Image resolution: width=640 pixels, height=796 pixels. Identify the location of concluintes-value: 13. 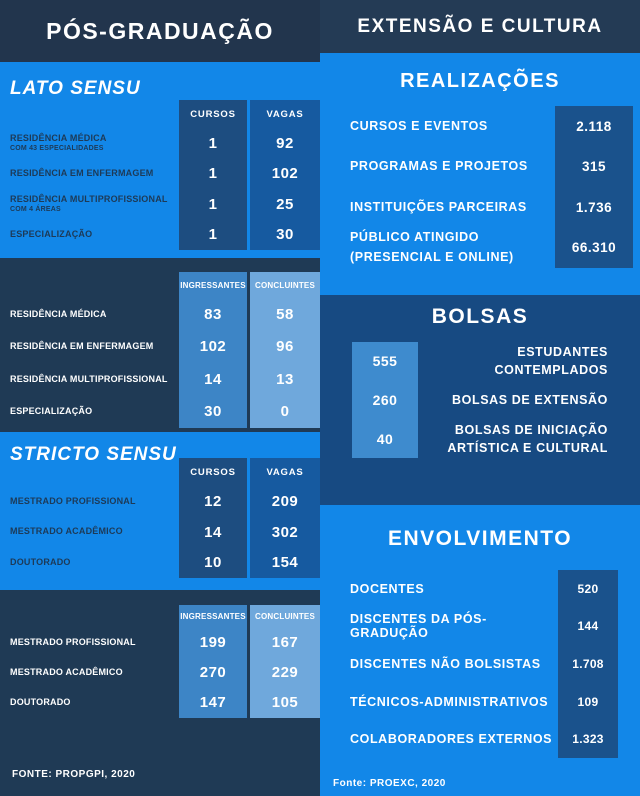
(285, 379).